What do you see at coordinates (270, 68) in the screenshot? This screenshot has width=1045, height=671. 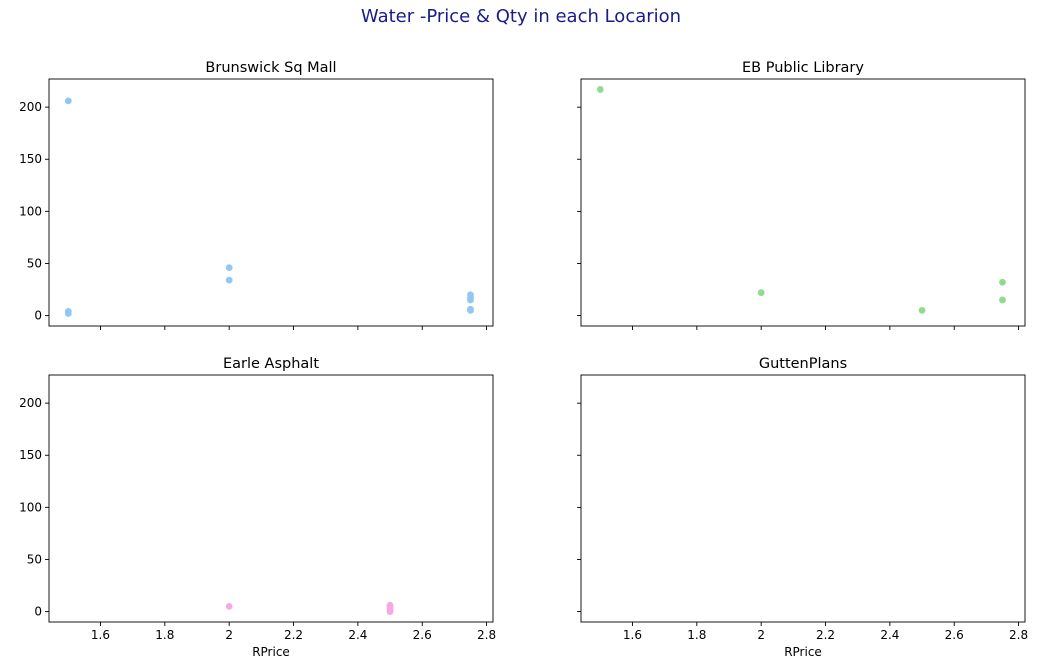 I see `subplot-title: Brunswick Sq Mall` at bounding box center [270, 68].